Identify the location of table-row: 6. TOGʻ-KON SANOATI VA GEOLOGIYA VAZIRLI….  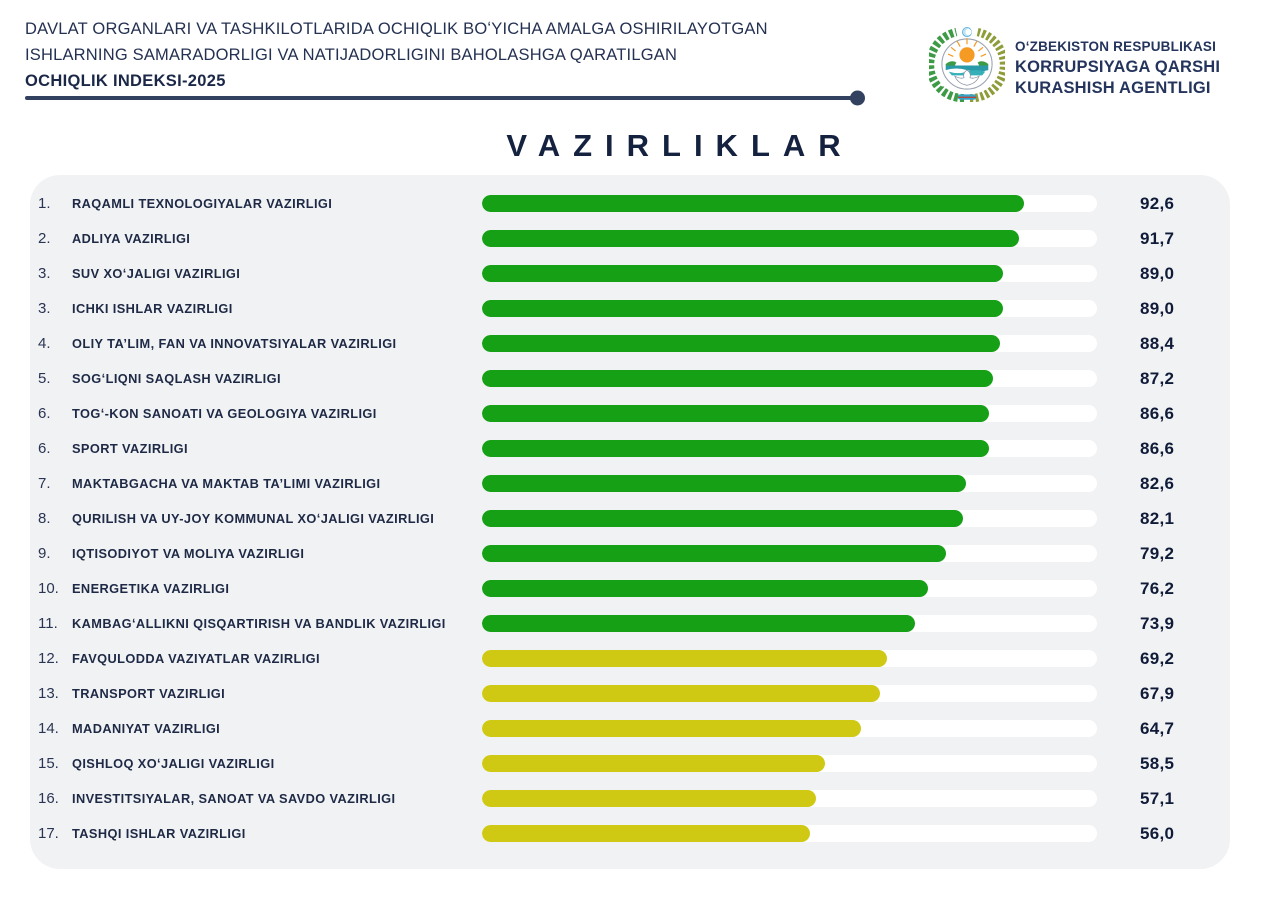
(630, 413).